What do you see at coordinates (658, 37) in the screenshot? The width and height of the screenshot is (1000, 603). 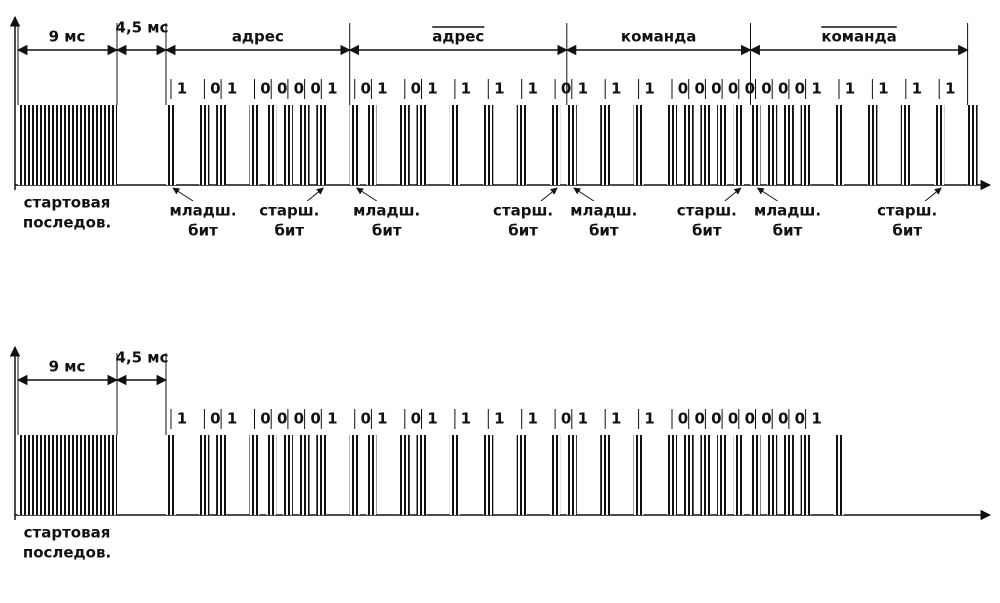 I see `group-label: команда` at bounding box center [658, 37].